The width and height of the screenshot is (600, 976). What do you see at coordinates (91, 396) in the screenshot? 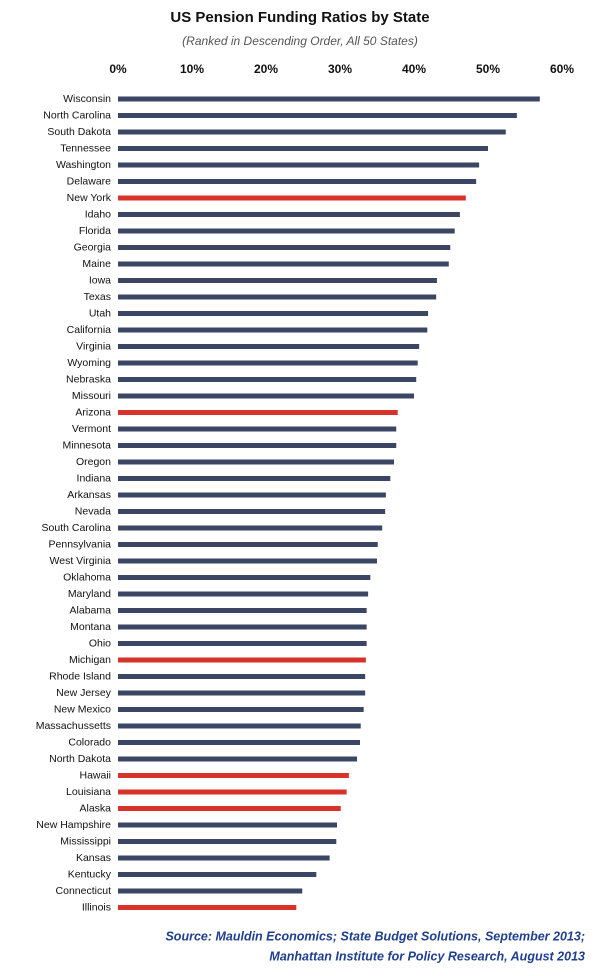
I see `y-tick-label: Missouri` at bounding box center [91, 396].